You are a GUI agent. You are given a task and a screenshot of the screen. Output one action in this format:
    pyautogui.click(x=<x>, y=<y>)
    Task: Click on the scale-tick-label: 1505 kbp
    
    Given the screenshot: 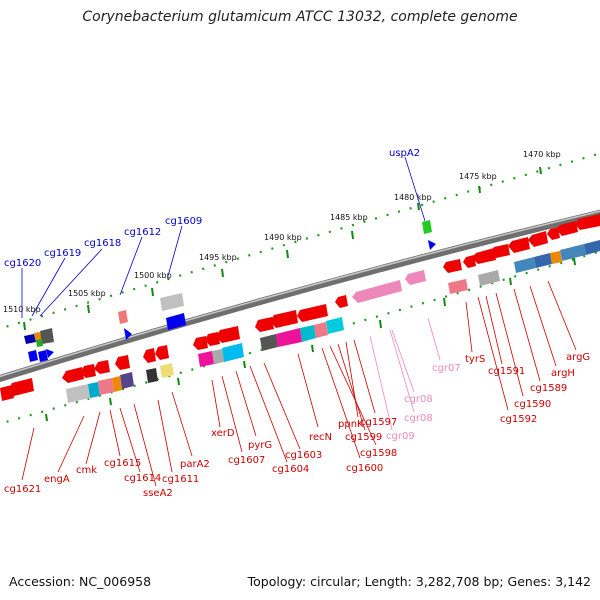 What is the action you would take?
    pyautogui.click(x=87, y=293)
    